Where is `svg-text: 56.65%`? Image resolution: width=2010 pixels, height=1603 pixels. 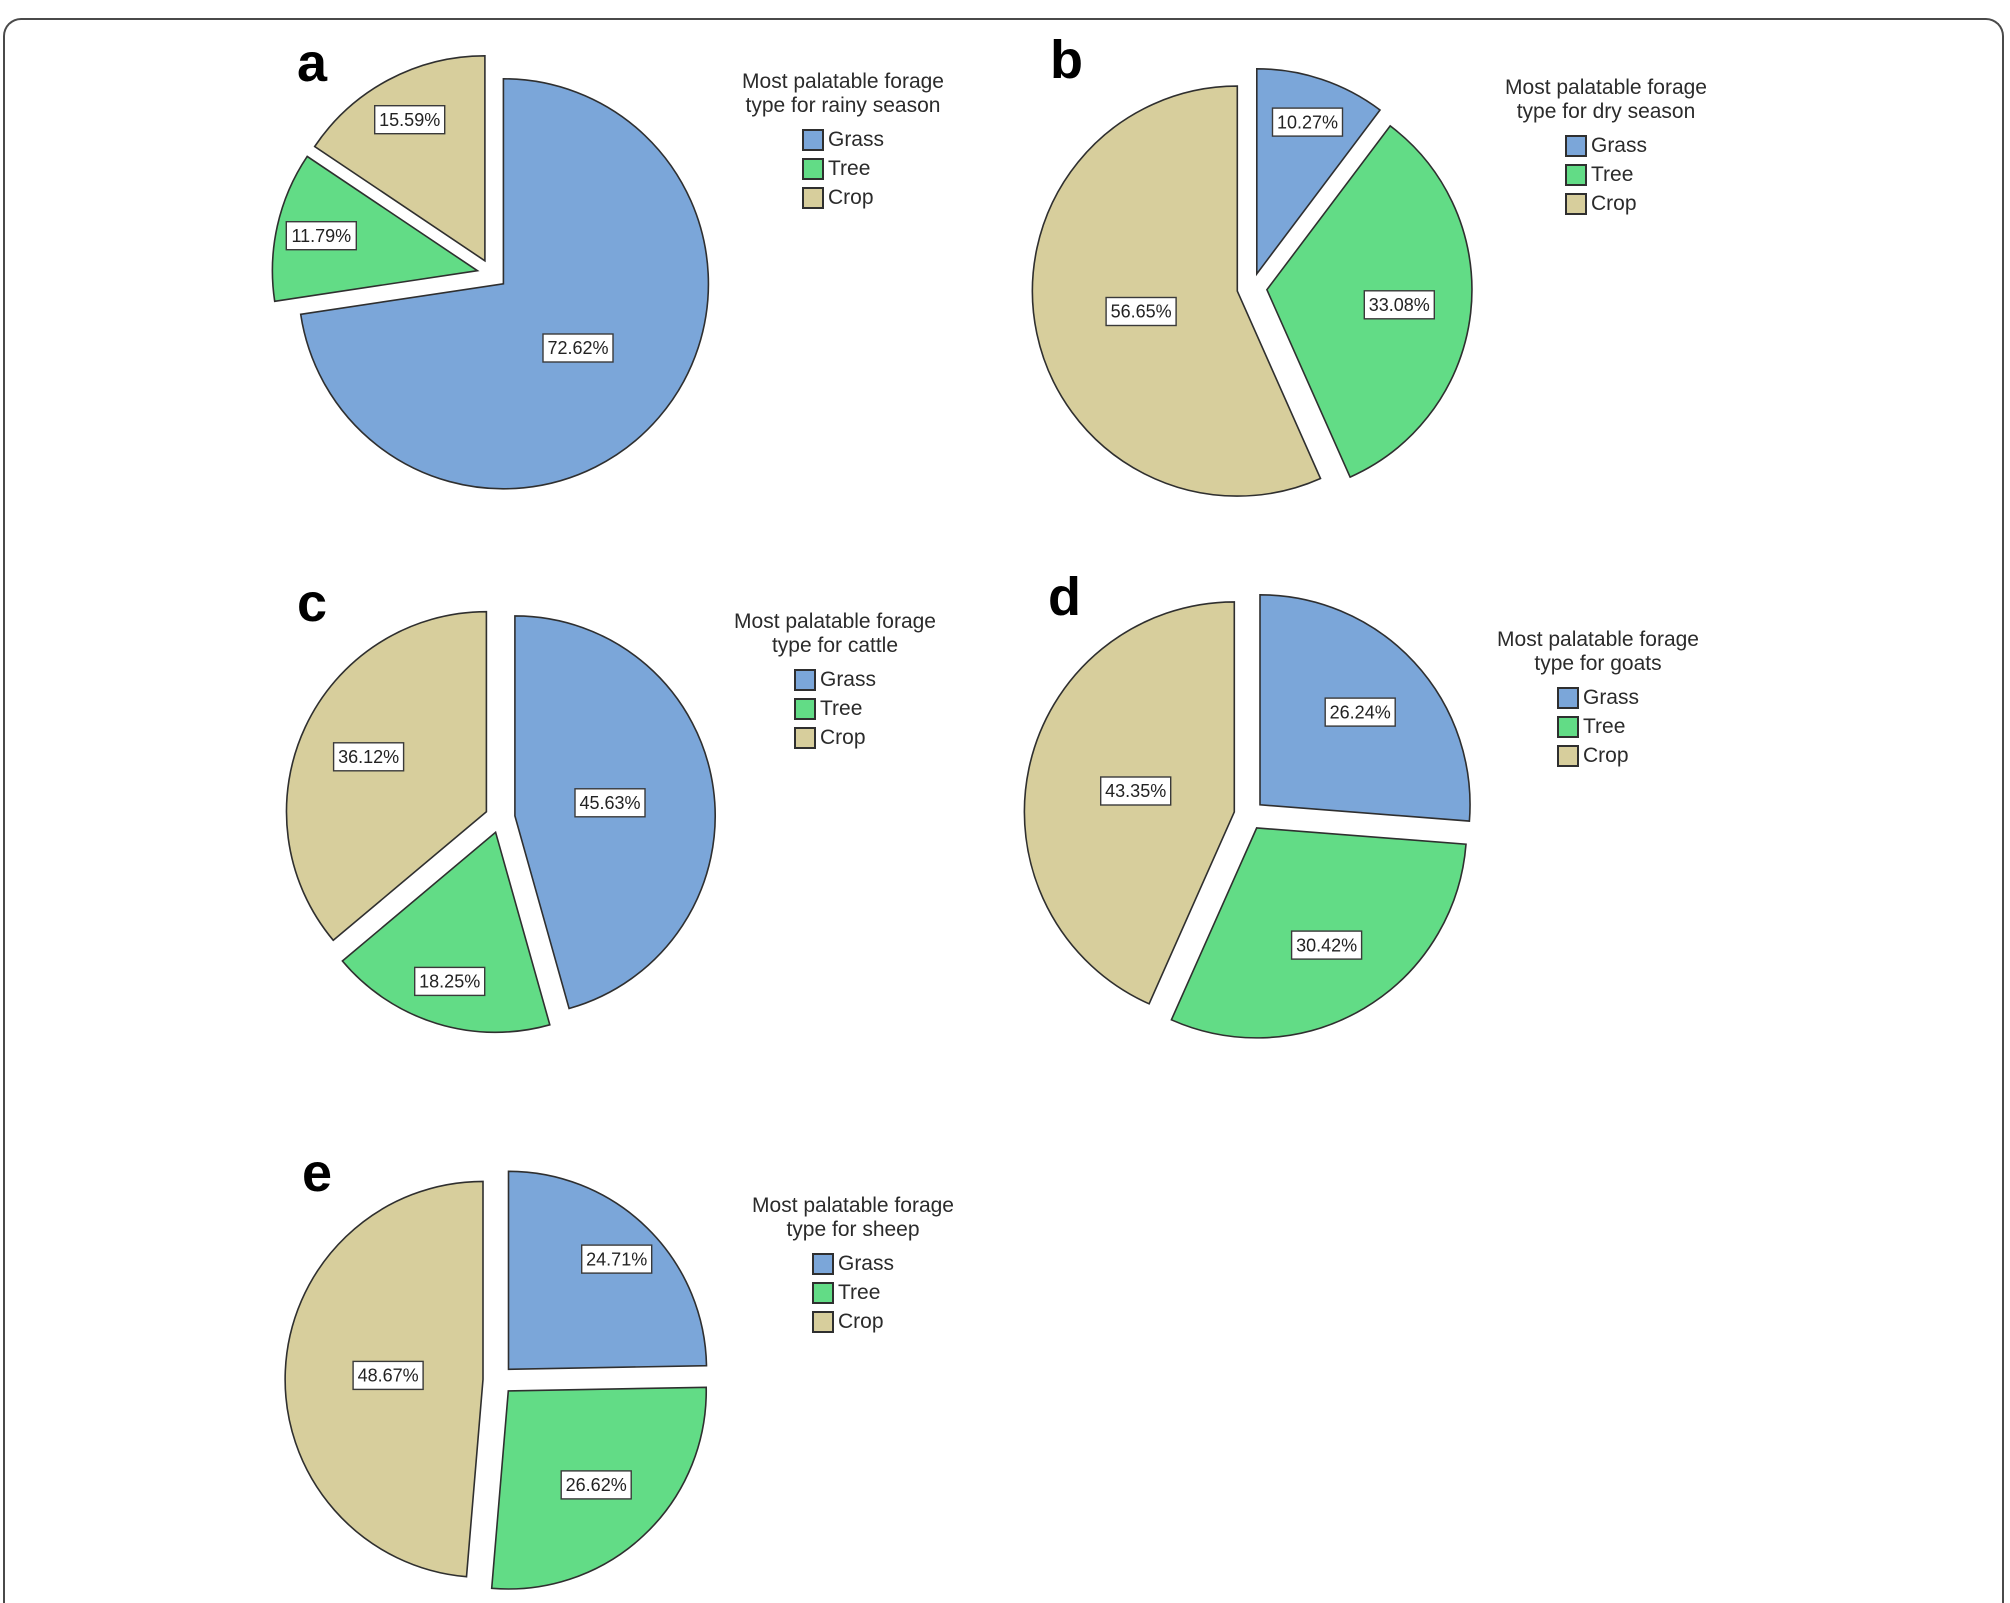 svg-text: 56.65% is located at coordinates (1141, 312).